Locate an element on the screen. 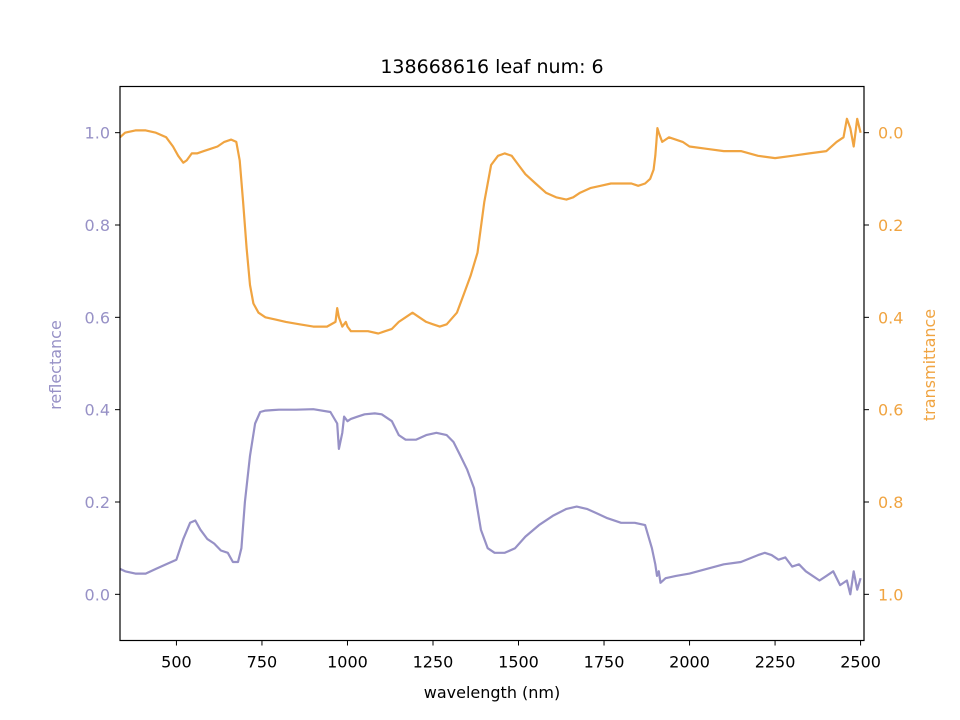 The width and height of the screenshot is (960, 720). right-y-axis-label: transmittance is located at coordinates (929, 365).